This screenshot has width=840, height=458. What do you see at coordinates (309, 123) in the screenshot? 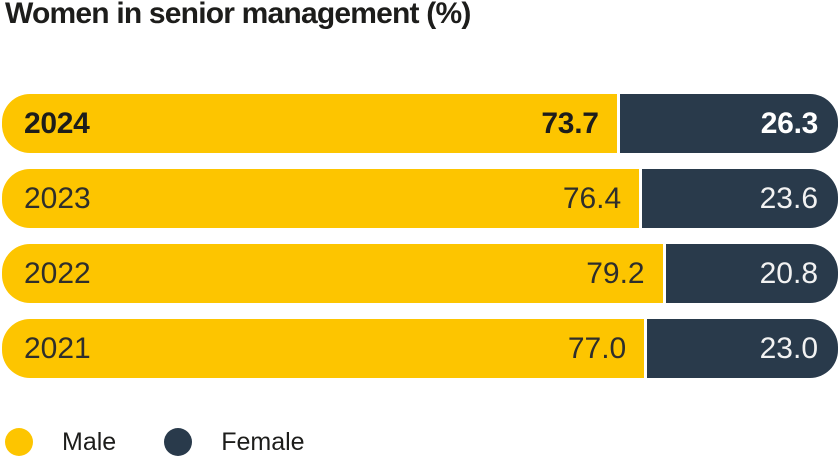
I see `bar-segment-male: 2024 73.7` at bounding box center [309, 123].